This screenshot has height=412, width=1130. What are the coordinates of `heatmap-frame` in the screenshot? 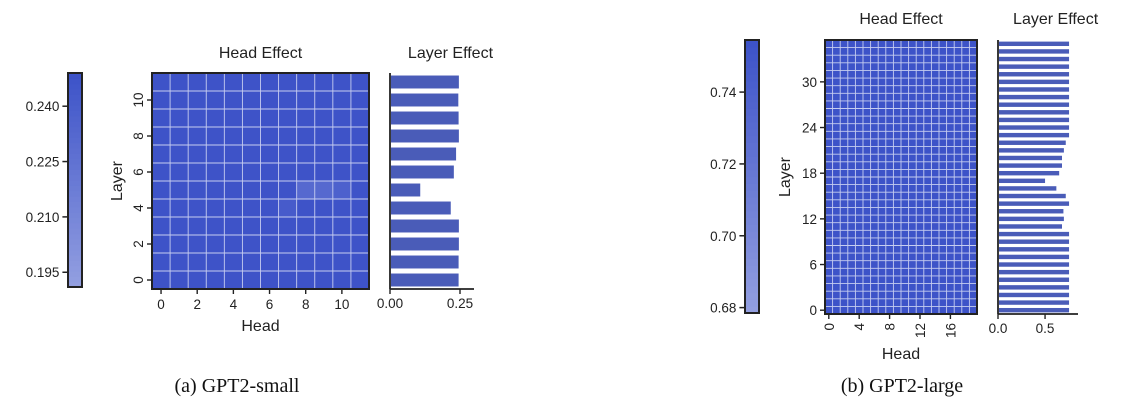 It's located at (901, 177).